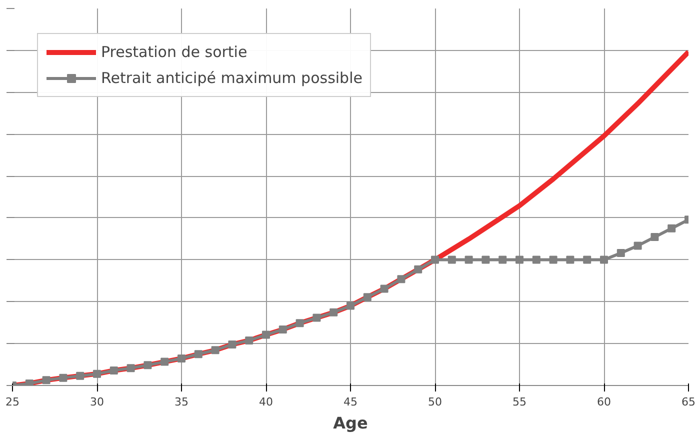 The height and width of the screenshot is (435, 696). I want to click on x-tick-label: 40, so click(266, 402).